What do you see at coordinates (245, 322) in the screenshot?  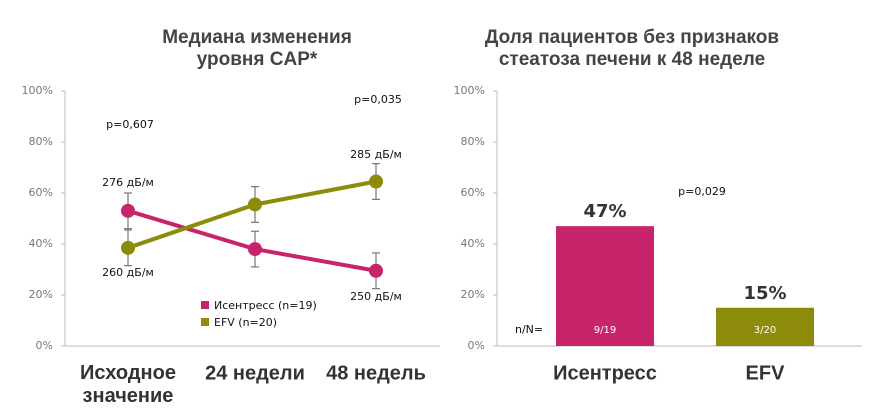 I see `legend-label: EFV (n=20)` at bounding box center [245, 322].